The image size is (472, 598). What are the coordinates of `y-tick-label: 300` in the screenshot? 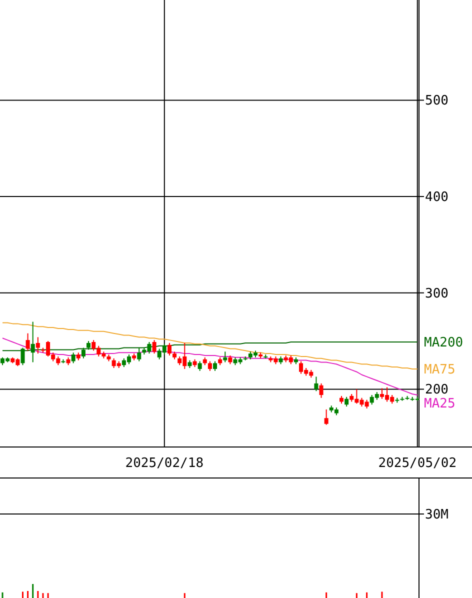 It's located at (436, 294).